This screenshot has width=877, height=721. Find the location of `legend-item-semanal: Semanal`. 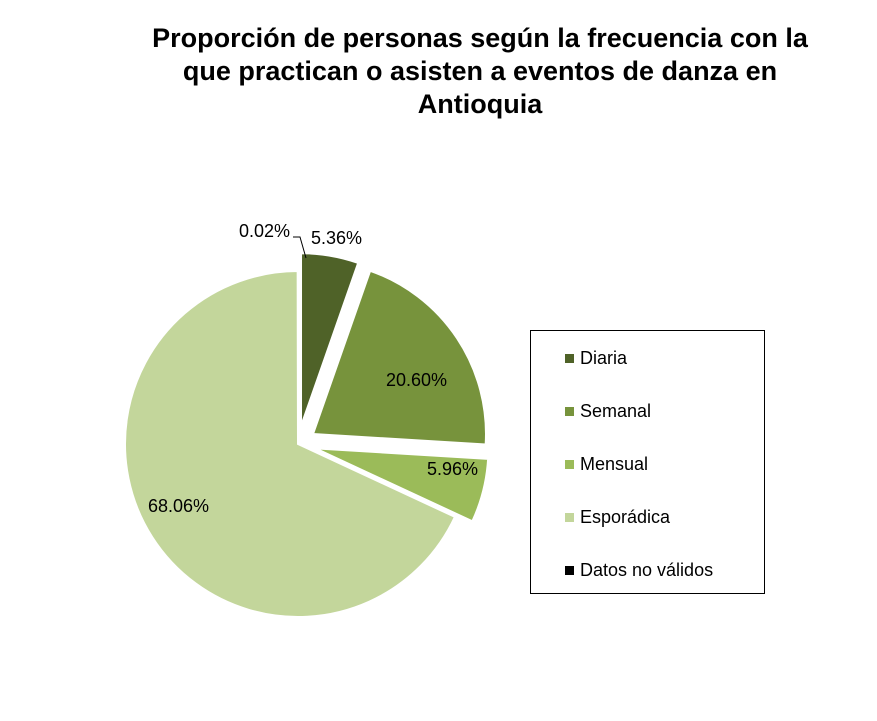

legend-item-semanal: Semanal is located at coordinates (608, 411).